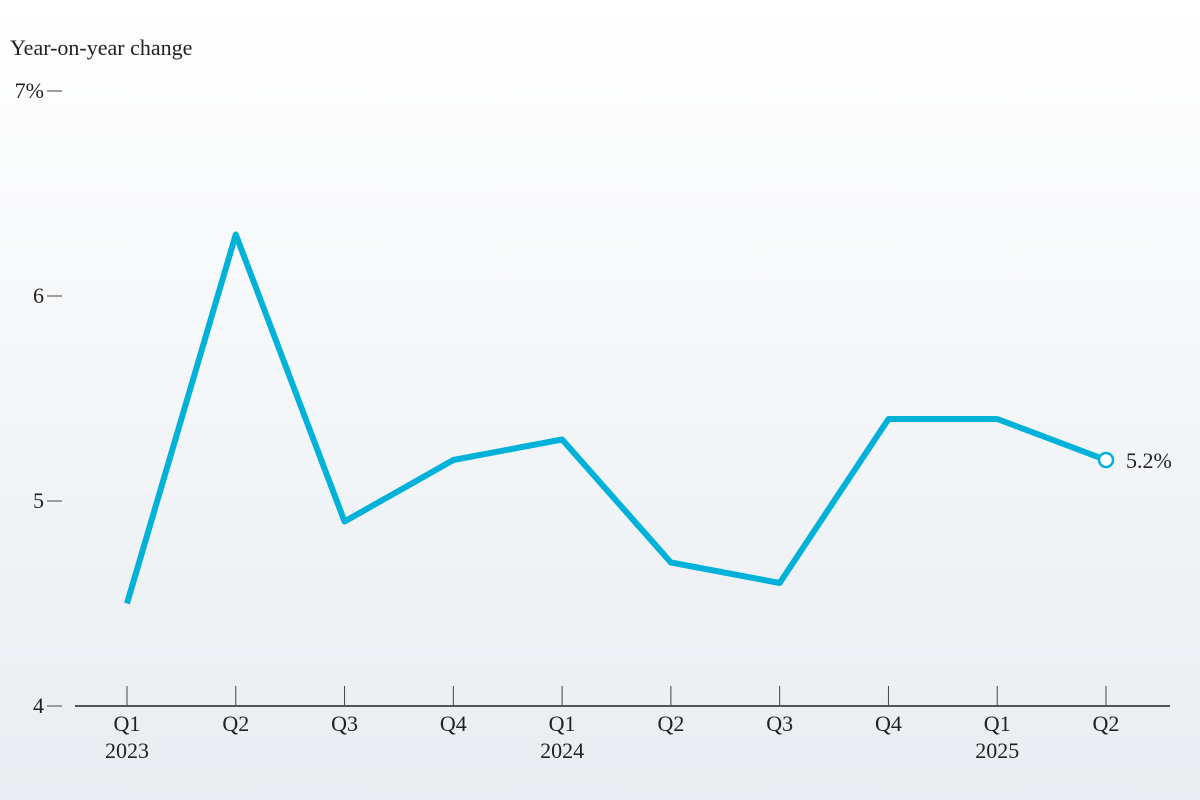 The image size is (1200, 800). I want to click on x-group-label: 2025, so click(997, 750).